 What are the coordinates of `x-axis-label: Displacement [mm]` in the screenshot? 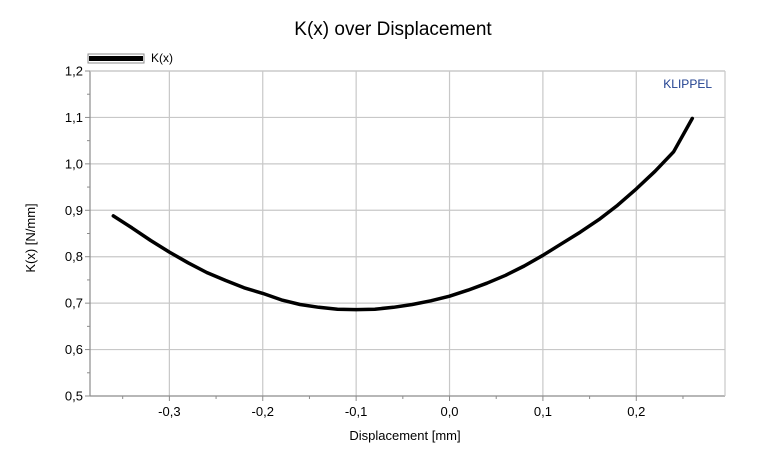 It's located at (404, 435).